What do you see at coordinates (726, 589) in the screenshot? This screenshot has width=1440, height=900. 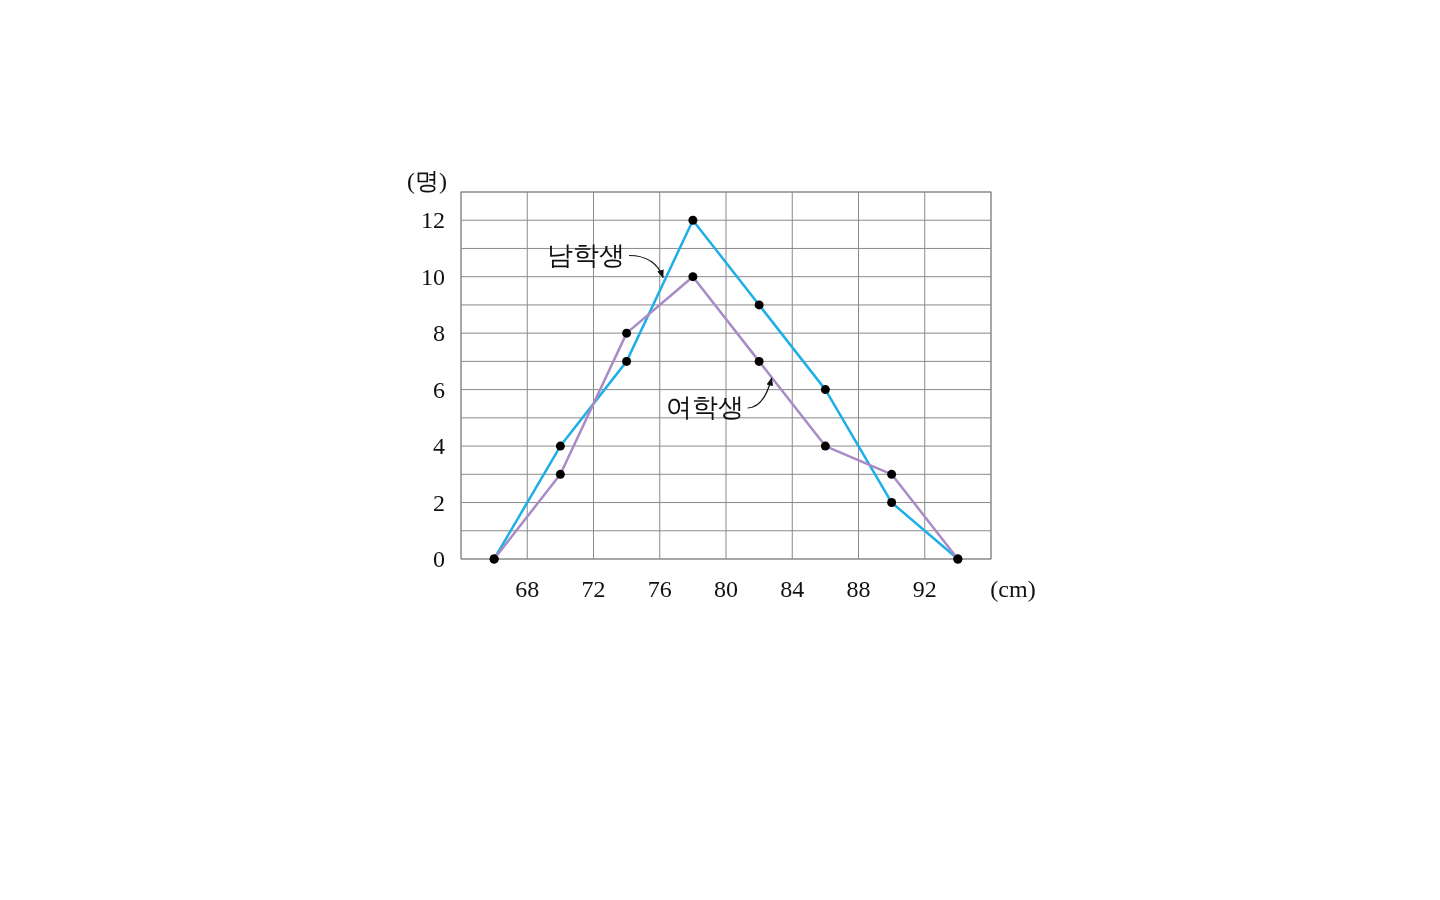 I see `x-tick-label: 80` at bounding box center [726, 589].